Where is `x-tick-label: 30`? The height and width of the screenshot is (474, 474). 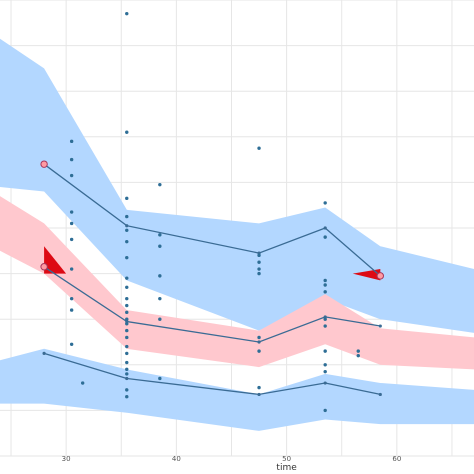 x-tick-label: 30 is located at coordinates (66, 459).